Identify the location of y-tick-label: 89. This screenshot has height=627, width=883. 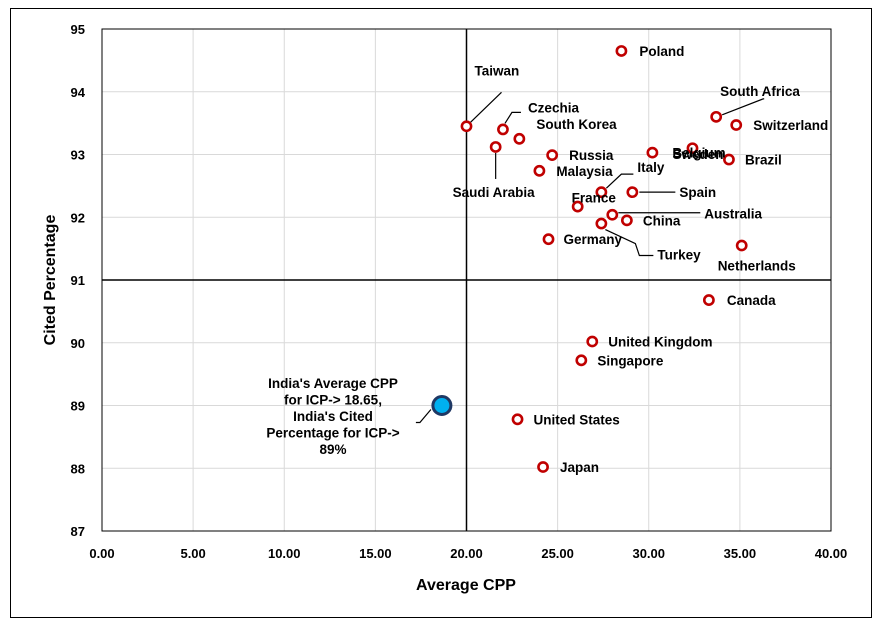
(78, 406).